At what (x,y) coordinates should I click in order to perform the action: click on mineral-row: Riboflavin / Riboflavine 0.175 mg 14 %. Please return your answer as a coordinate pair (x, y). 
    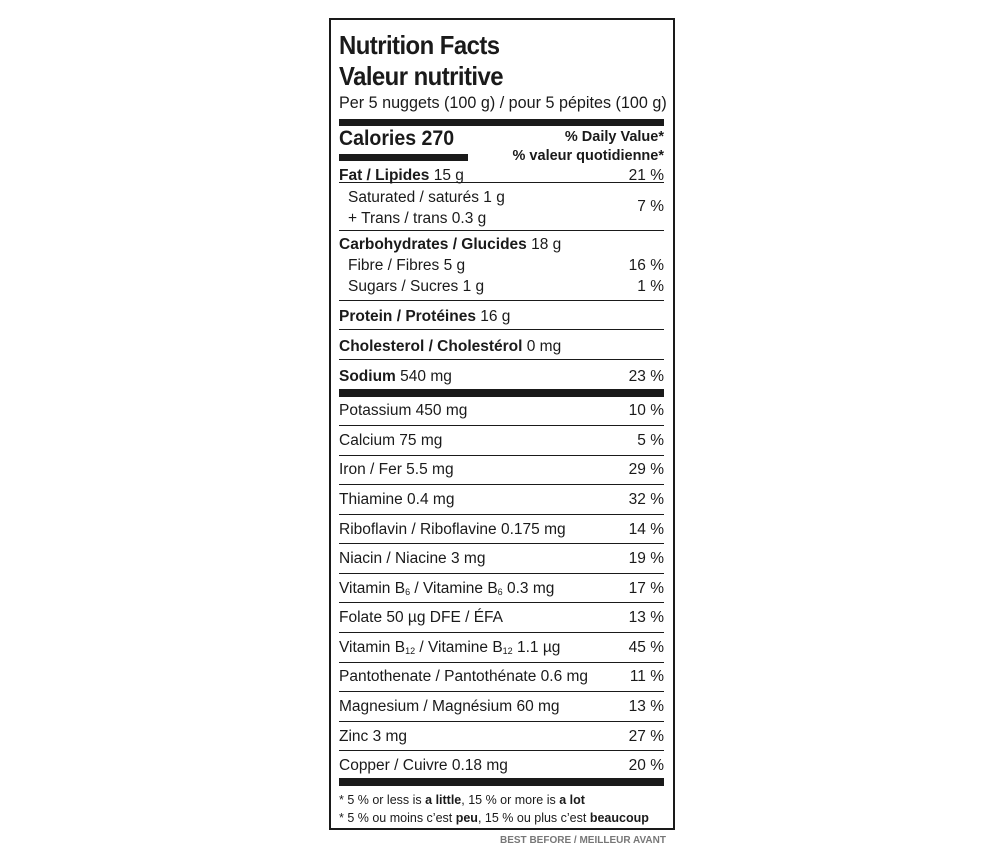
    Looking at the image, I should click on (501, 530).